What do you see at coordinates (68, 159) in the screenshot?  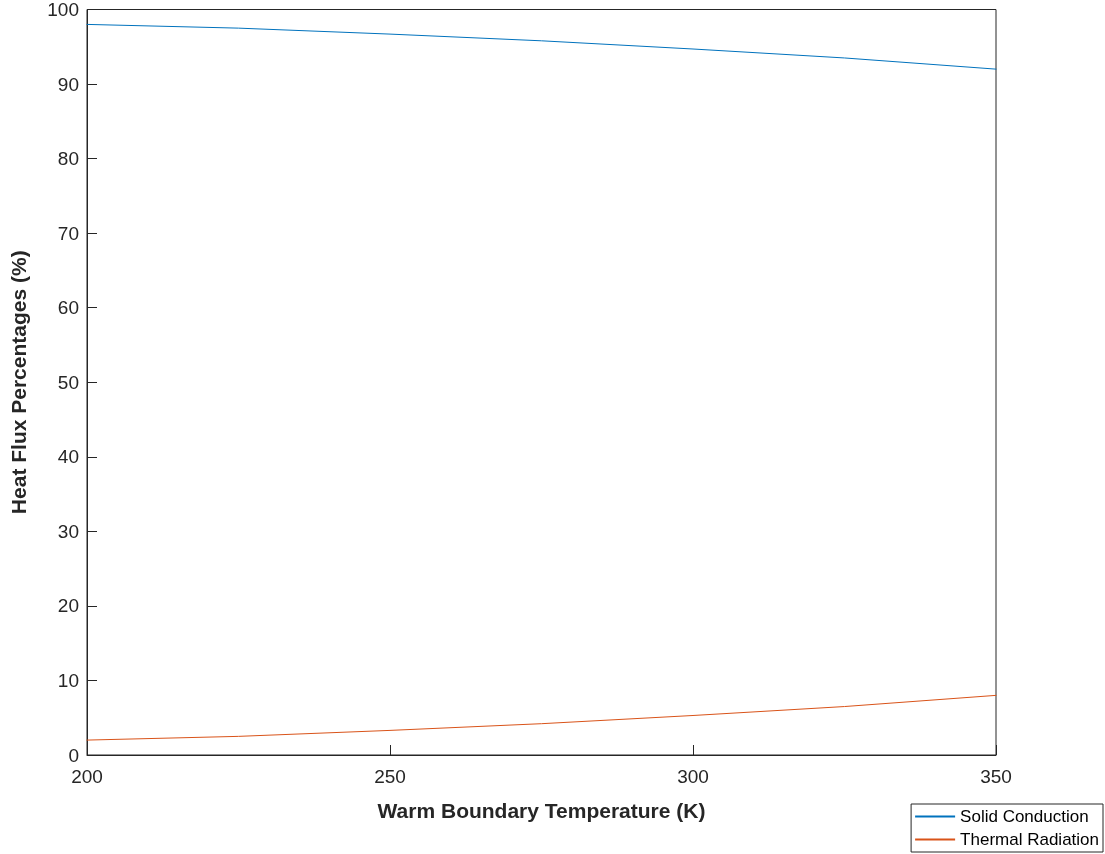 I see `y-tick-label: 80` at bounding box center [68, 159].